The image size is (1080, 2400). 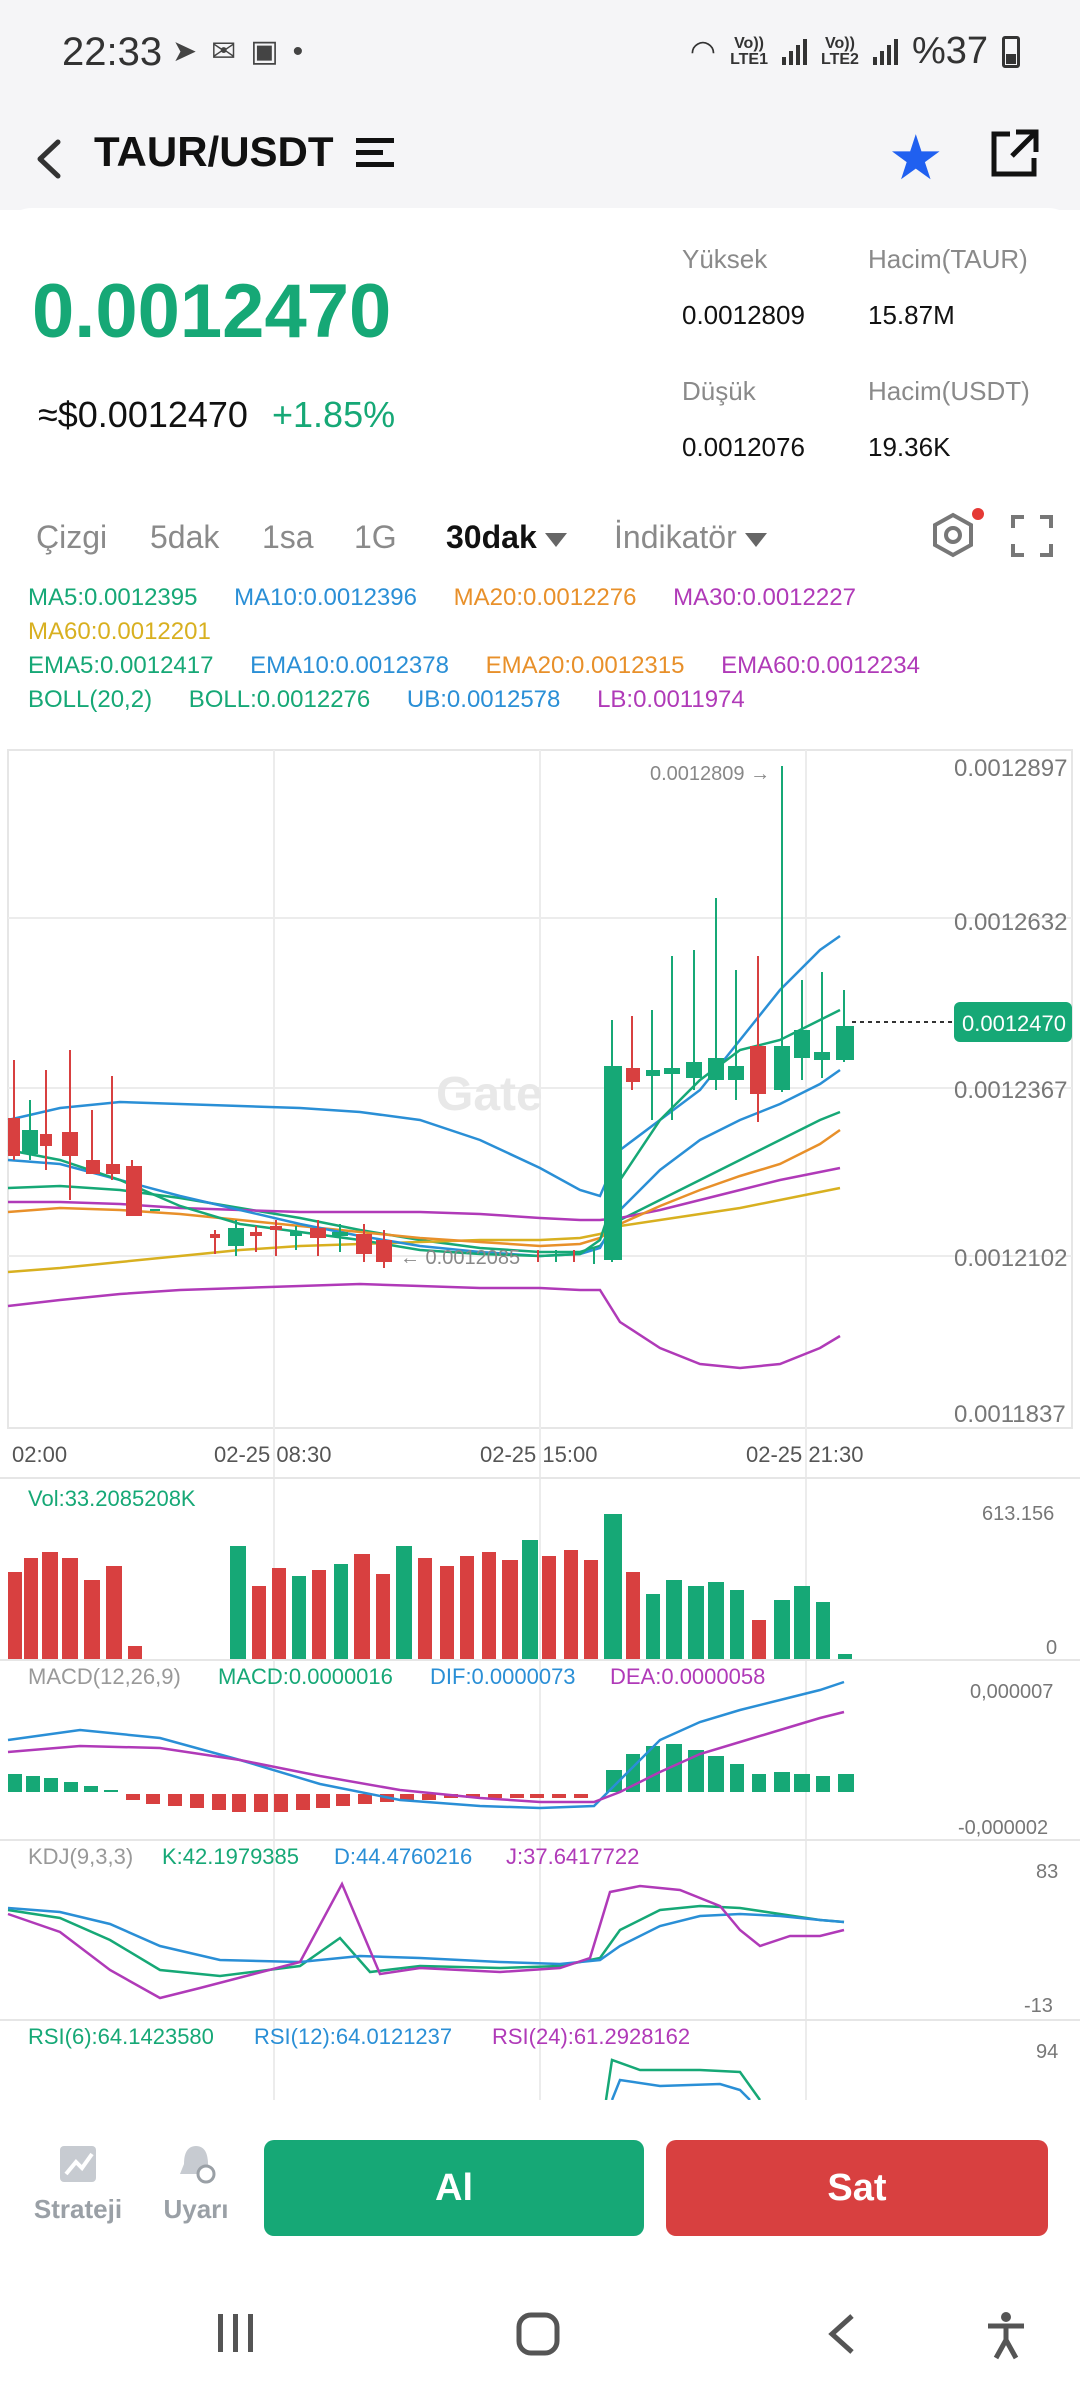 I want to click on kdj-k-line, so click(x=426, y=1941).